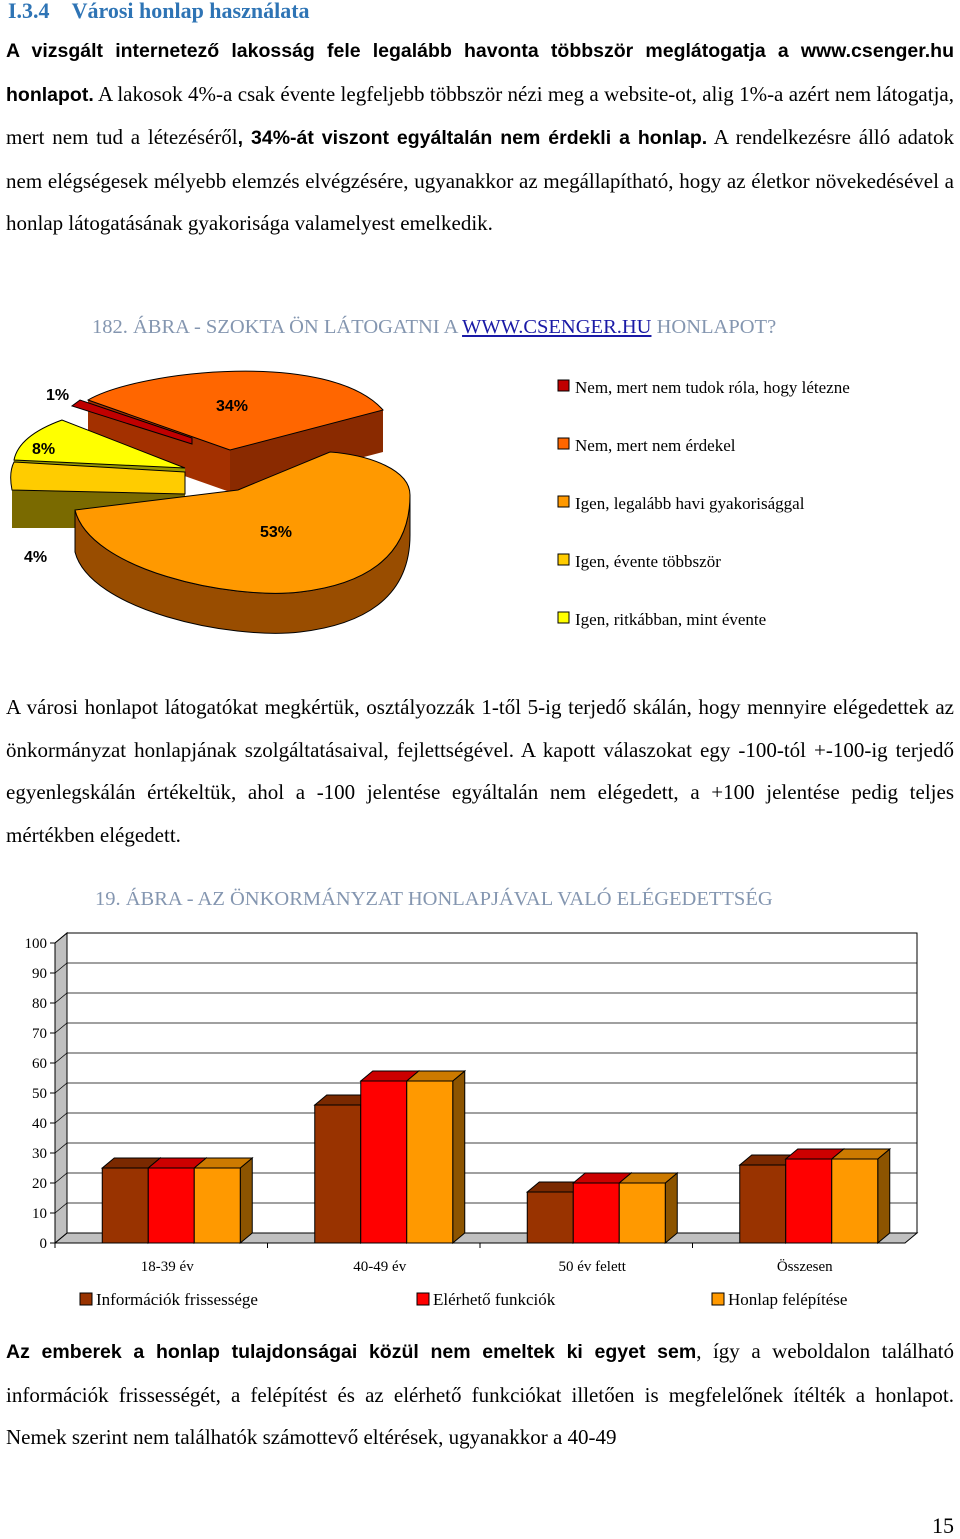 The width and height of the screenshot is (960, 1539). Describe the element at coordinates (306, 451) in the screenshot. I see `pie-slice-nem-erdekel-side-right` at that location.